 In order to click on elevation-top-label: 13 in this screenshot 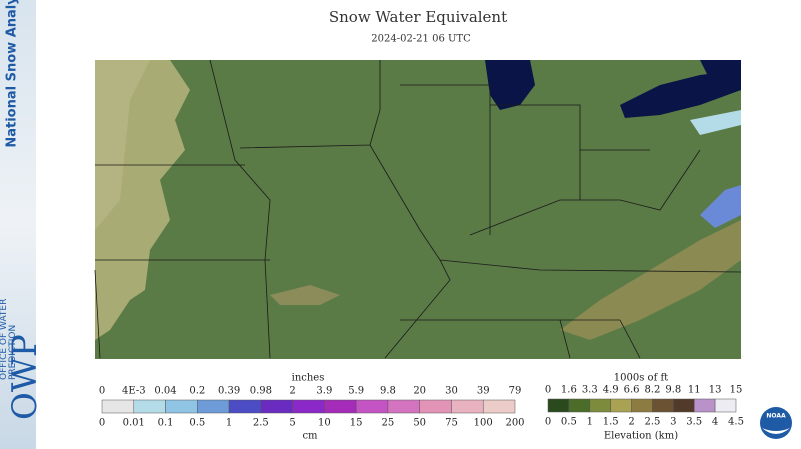, I will do `click(715, 390)`.